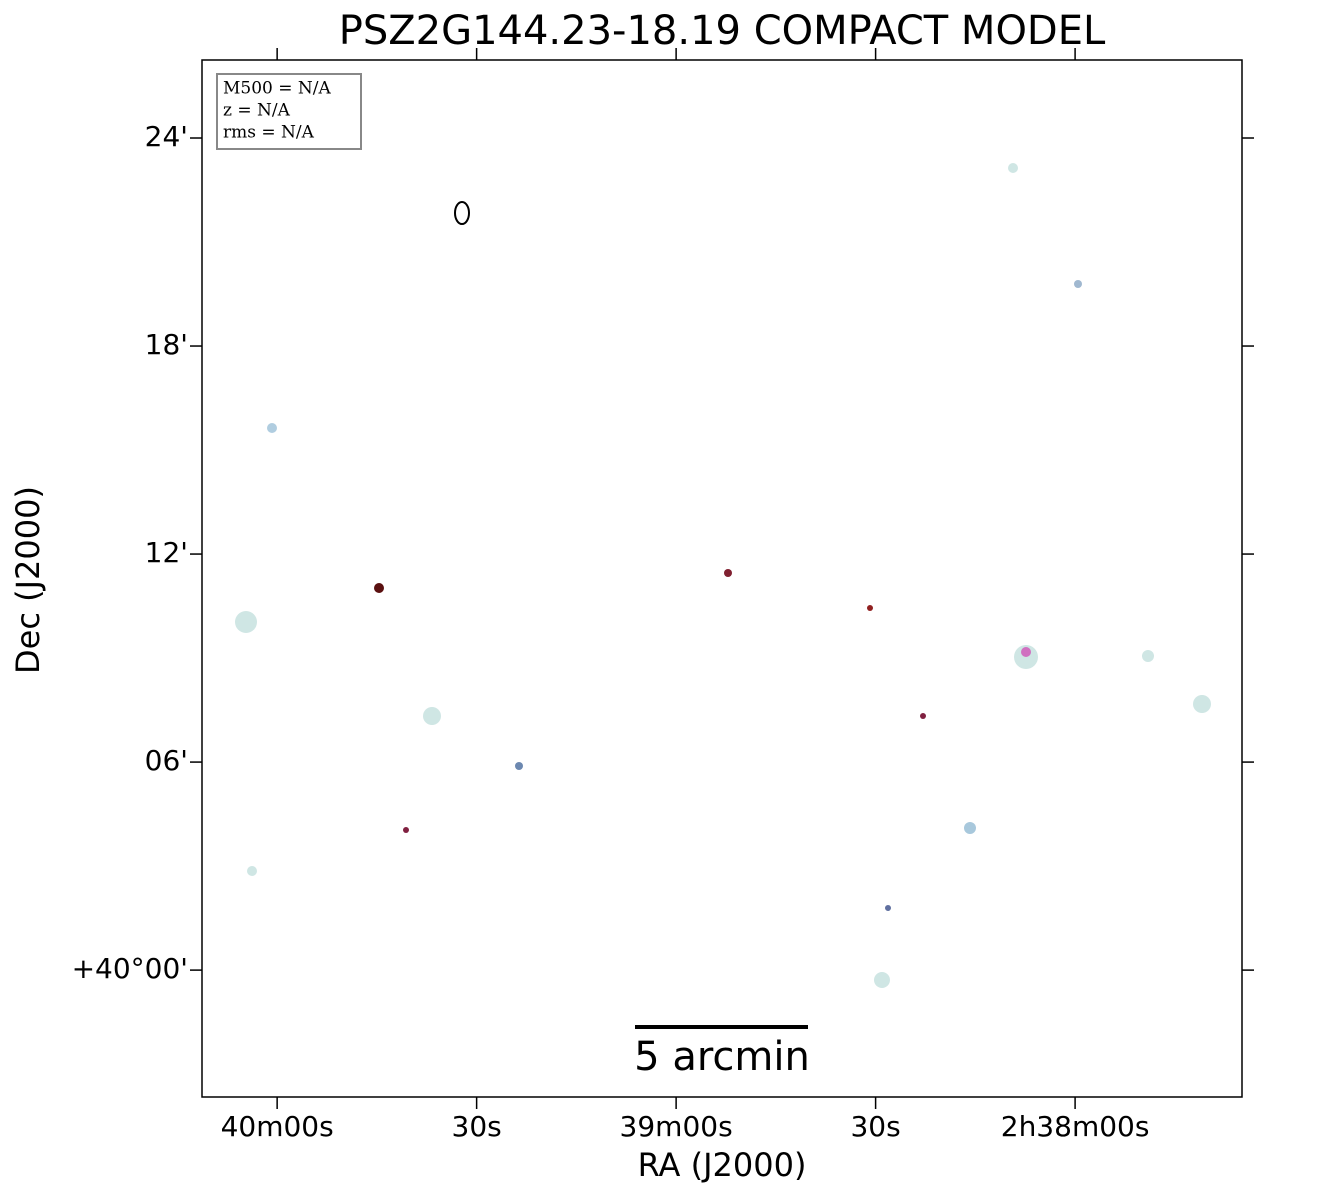  I want to click on x-tick-label: 39m00s, so click(676, 1126).